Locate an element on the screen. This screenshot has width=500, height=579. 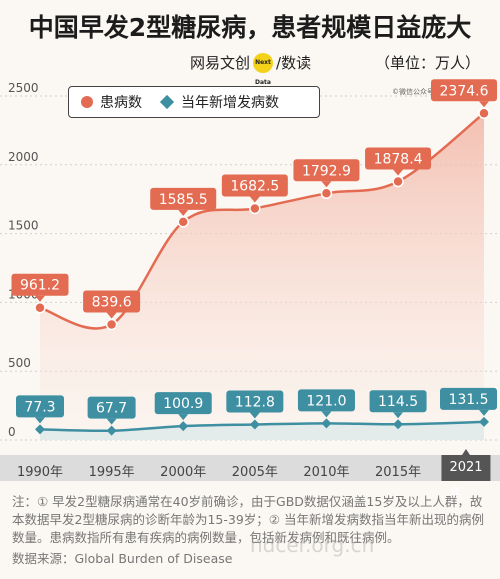
current-year-marker-icon is located at coordinates (466, 452).